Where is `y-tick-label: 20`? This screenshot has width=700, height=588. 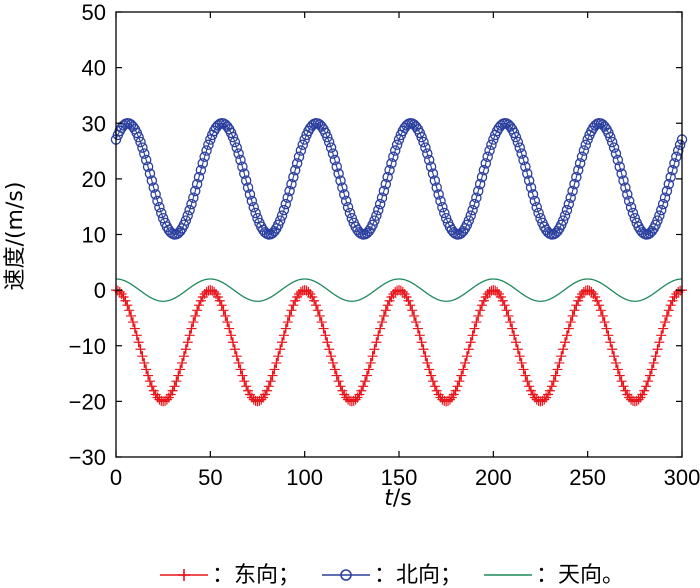 y-tick-label: 20 is located at coordinates (94, 179).